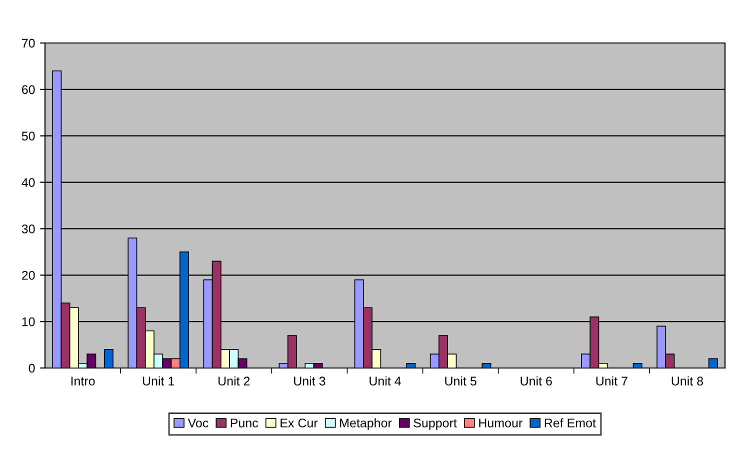  What do you see at coordinates (28, 136) in the screenshot?
I see `y-tick-label: 50` at bounding box center [28, 136].